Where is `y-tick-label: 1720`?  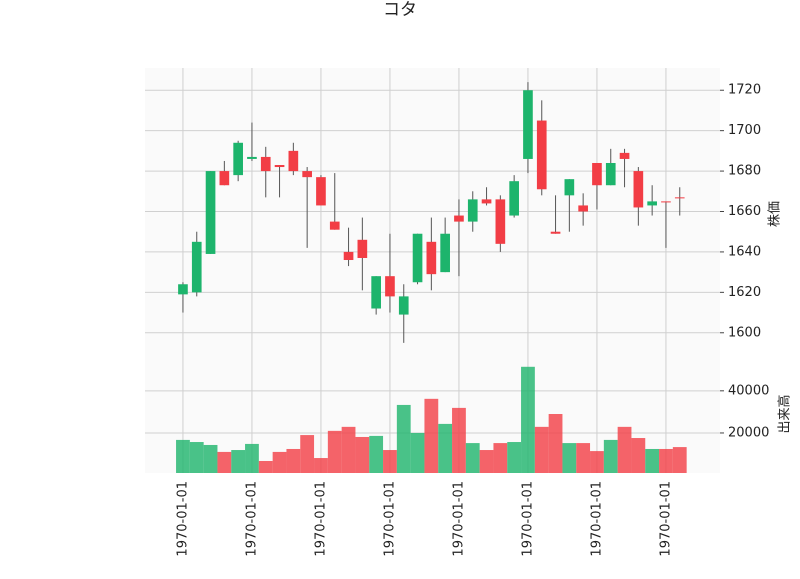 y-tick-label: 1720 is located at coordinates (744, 90).